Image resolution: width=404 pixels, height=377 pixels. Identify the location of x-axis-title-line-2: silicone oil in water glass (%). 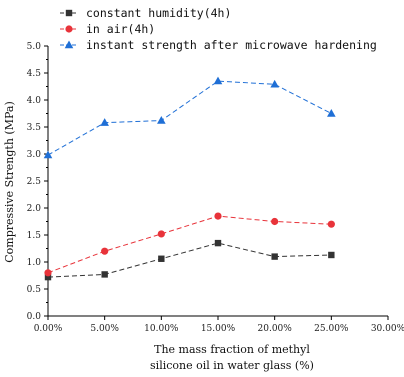
(232, 365).